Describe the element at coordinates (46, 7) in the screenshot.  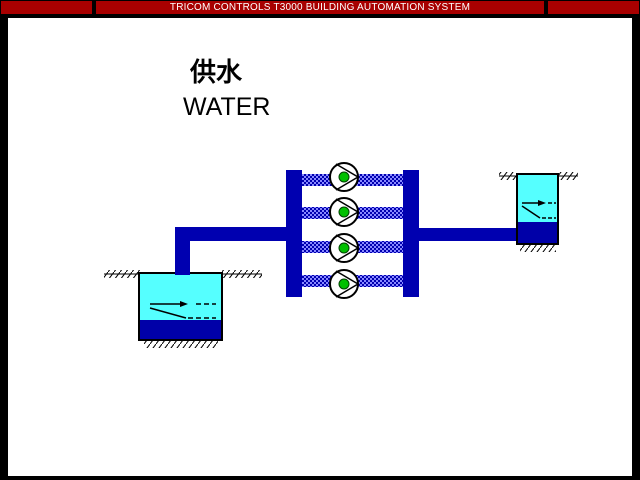
I see `title-bar-left-segment` at that location.